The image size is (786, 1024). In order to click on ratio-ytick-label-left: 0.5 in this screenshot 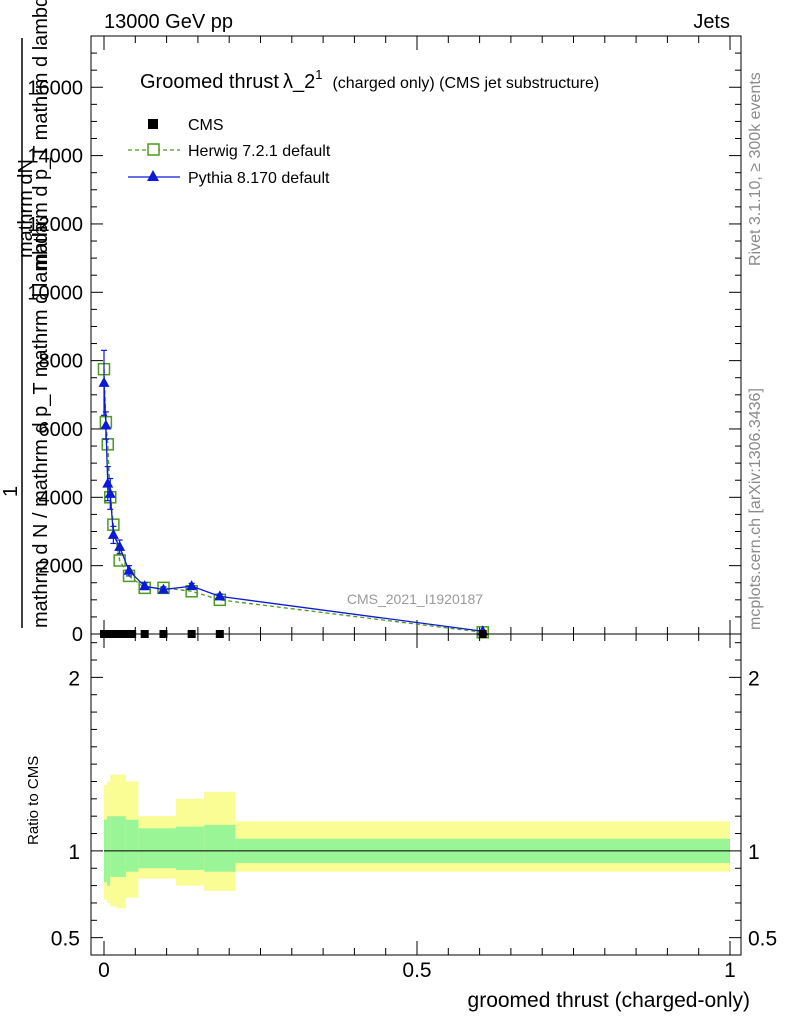, I will do `click(65, 939)`.